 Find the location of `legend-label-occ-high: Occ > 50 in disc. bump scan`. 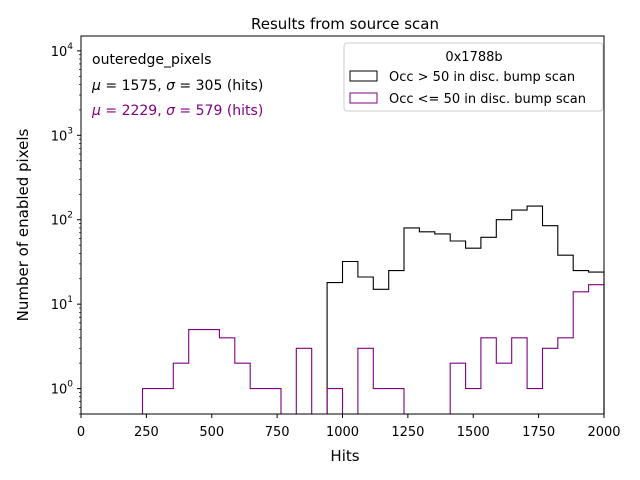

legend-label-occ-high: Occ > 50 in disc. bump scan is located at coordinates (482, 77).